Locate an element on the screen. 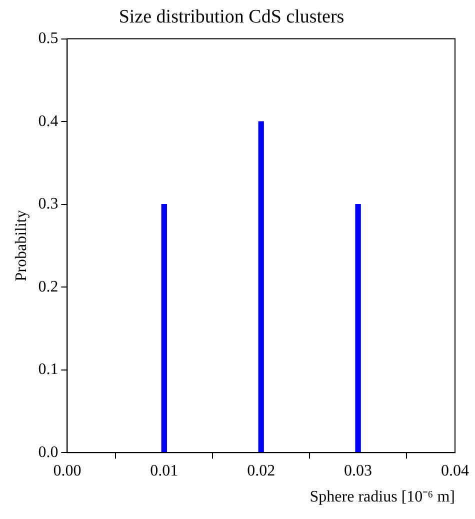  y-tick-label: 0.5 is located at coordinates (48, 39).